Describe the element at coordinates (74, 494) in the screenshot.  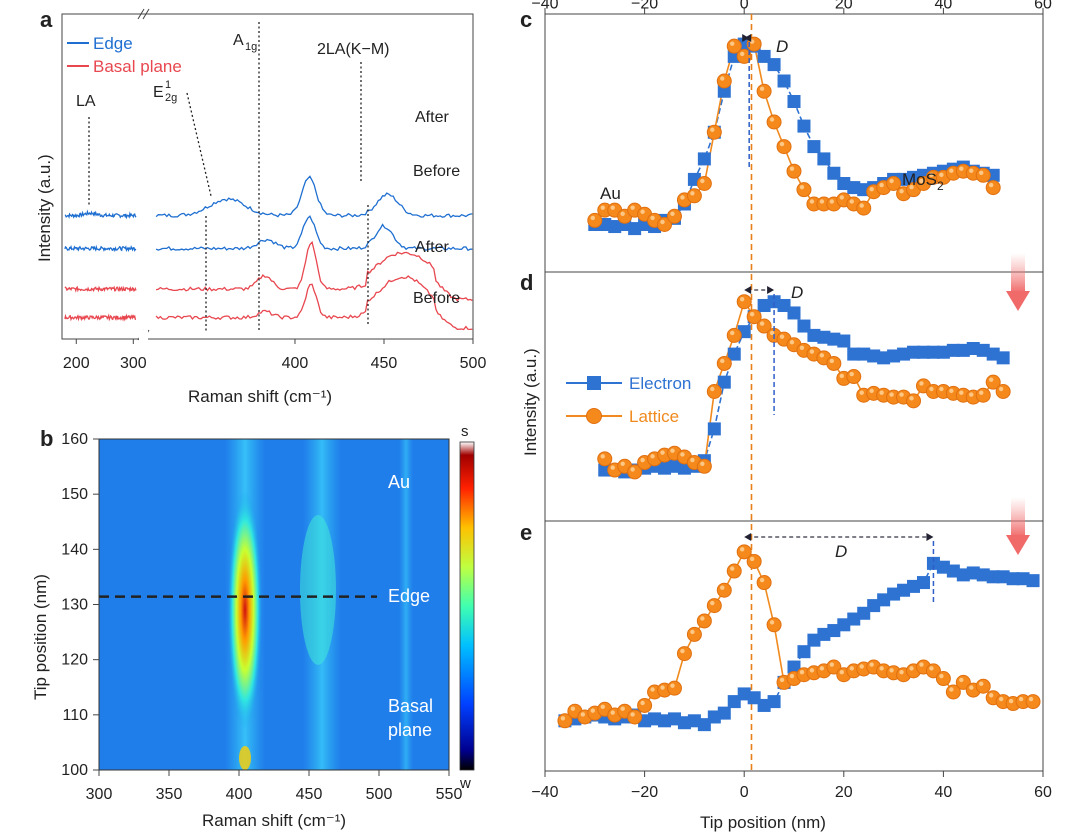
I see `y-tick-label-b: 150` at that location.